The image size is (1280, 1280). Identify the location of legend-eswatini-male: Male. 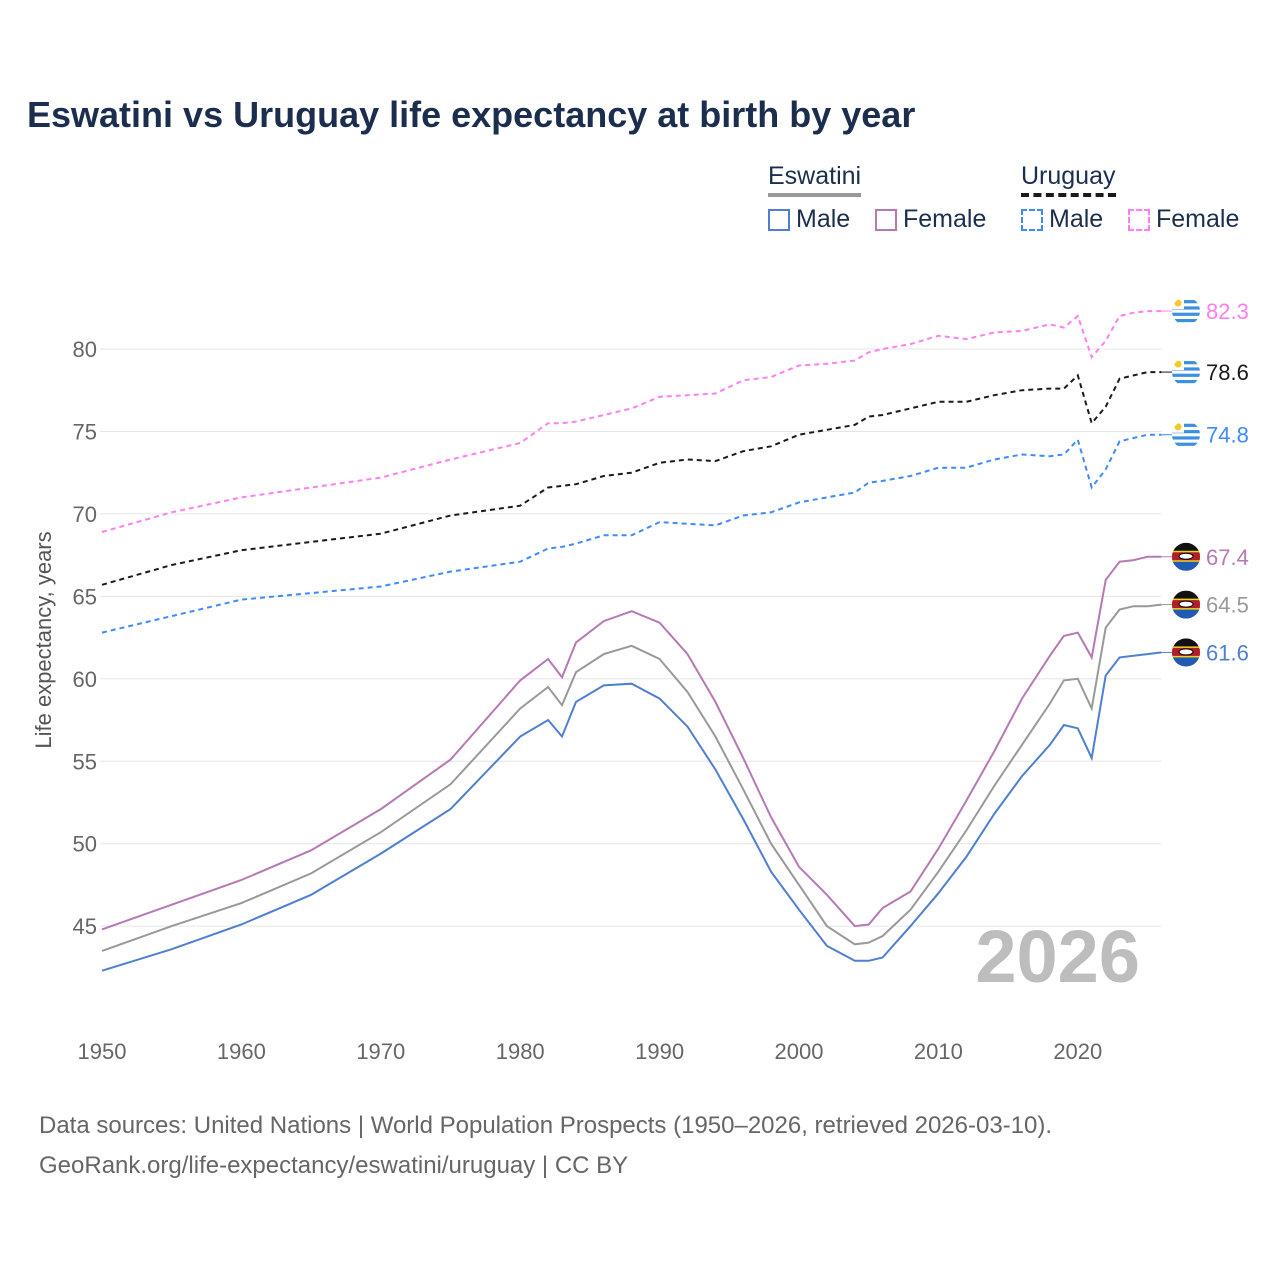
(809, 219).